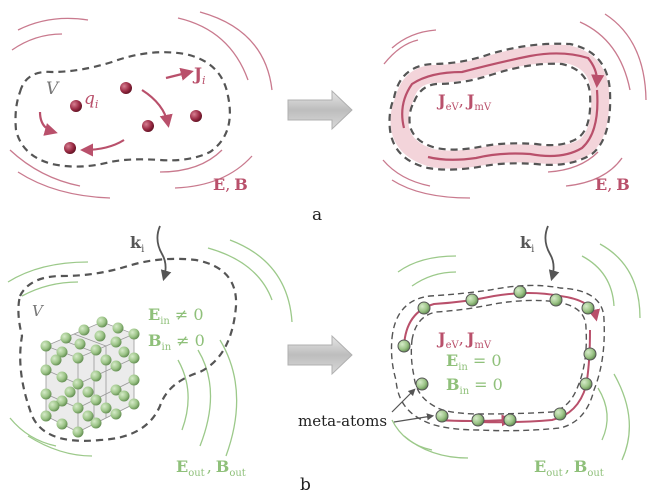 The width and height of the screenshot is (656, 498). I want to click on inner-boundary-b, so click(499, 357).